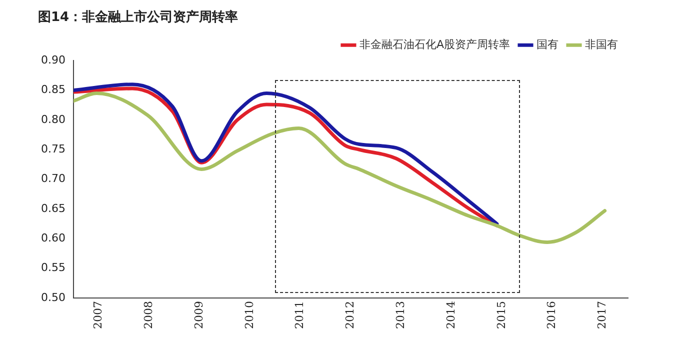 The height and width of the screenshot is (340, 696). What do you see at coordinates (53, 89) in the screenshot?
I see `y-tick-label: 0.85` at bounding box center [53, 89].